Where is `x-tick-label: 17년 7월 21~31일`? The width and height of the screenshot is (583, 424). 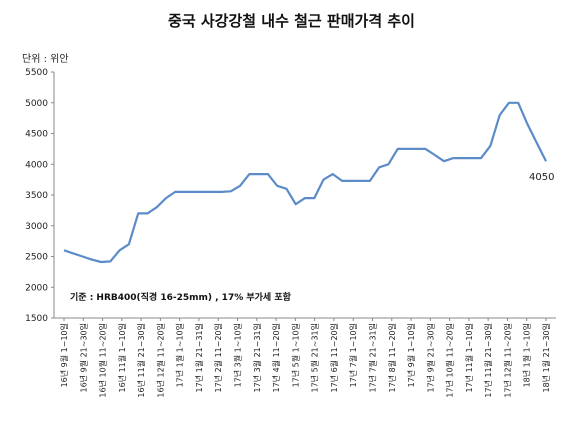 x-tick-label: 17년 7월 21~31일 is located at coordinates (372, 358).